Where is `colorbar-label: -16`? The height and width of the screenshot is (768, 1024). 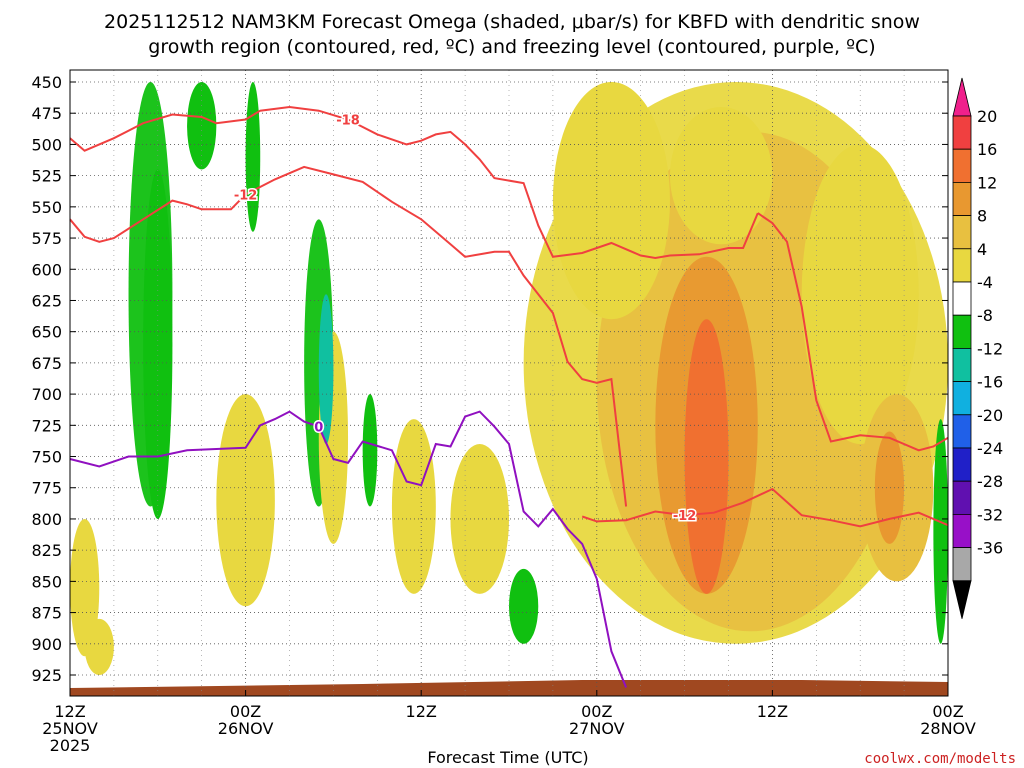
colorbar-label: -16 is located at coordinates (990, 382).